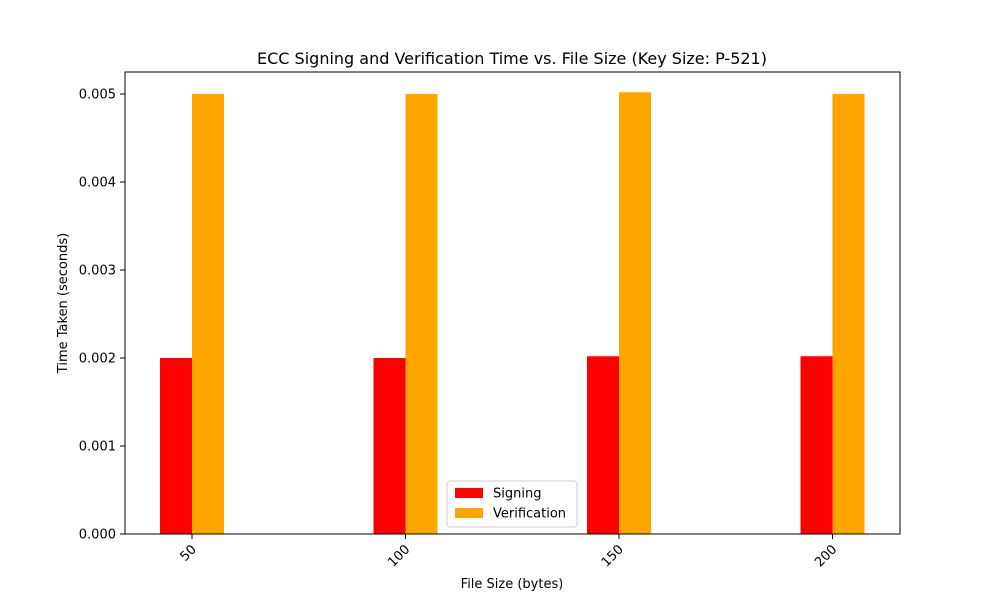 The width and height of the screenshot is (1000, 600). Describe the element at coordinates (512, 504) in the screenshot. I see `legend: Signing Verification` at that location.